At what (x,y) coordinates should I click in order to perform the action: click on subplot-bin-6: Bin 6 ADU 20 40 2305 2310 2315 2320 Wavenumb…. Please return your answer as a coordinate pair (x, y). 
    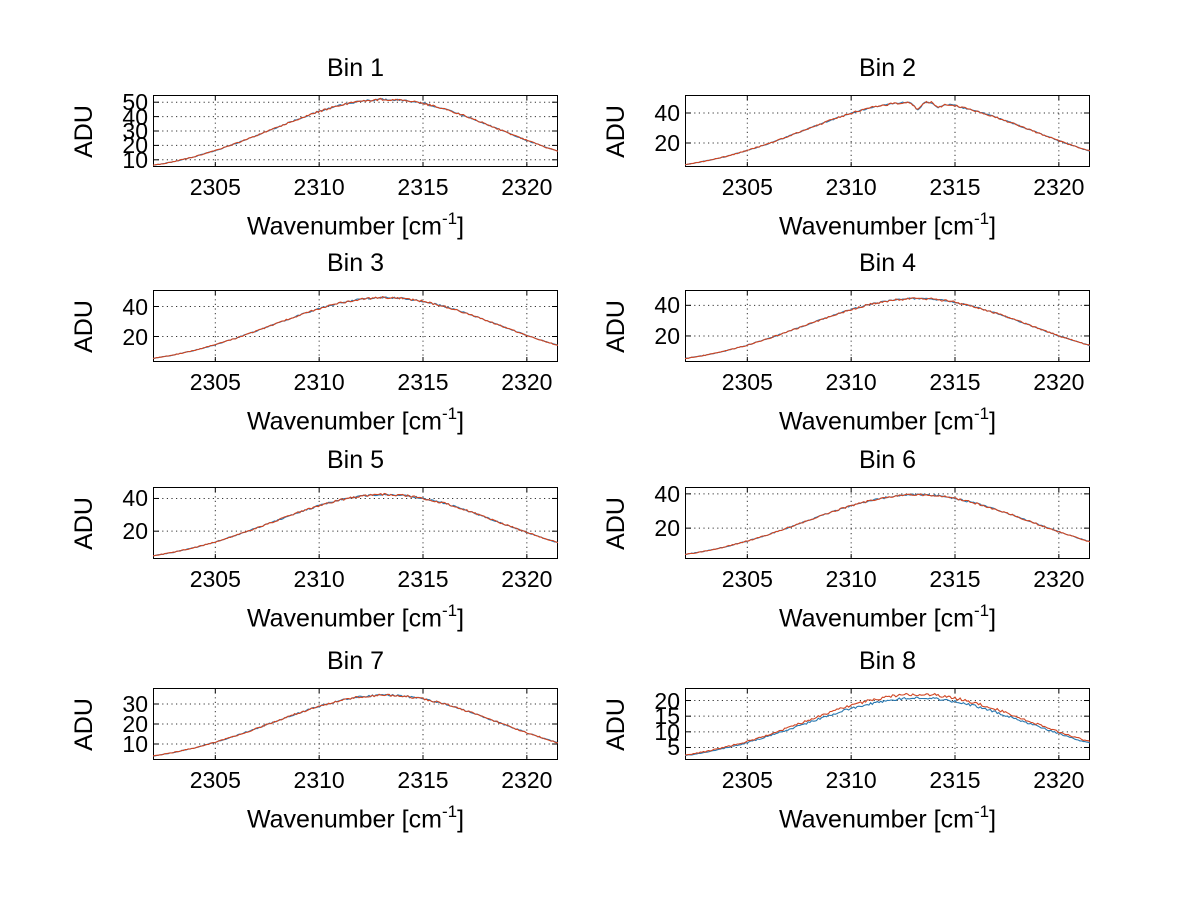
    Looking at the image, I should click on (842, 538).